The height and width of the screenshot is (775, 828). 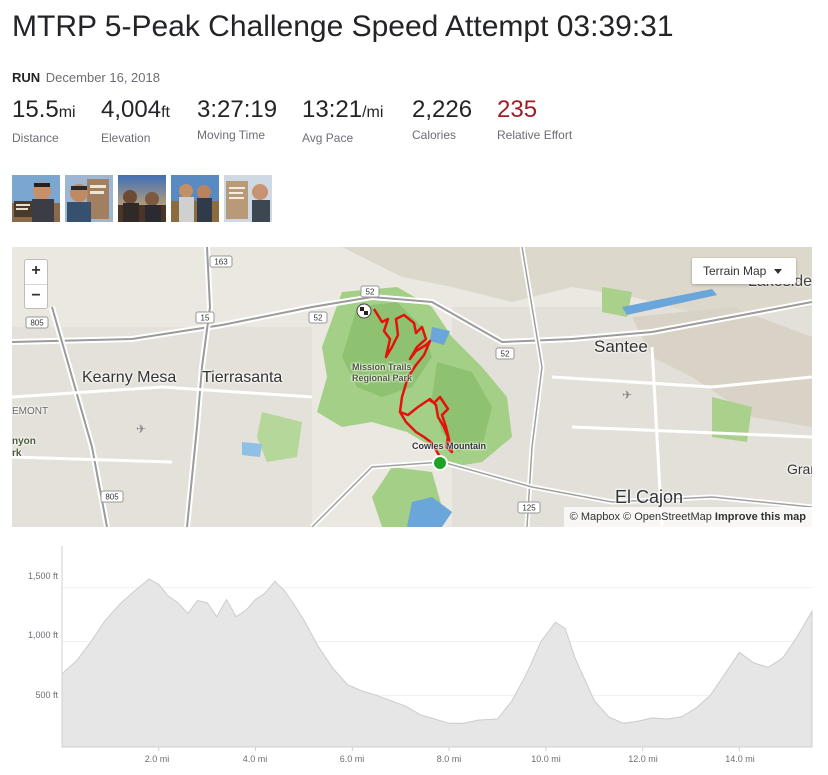 I want to click on activity-type: RUN, so click(x=26, y=77).